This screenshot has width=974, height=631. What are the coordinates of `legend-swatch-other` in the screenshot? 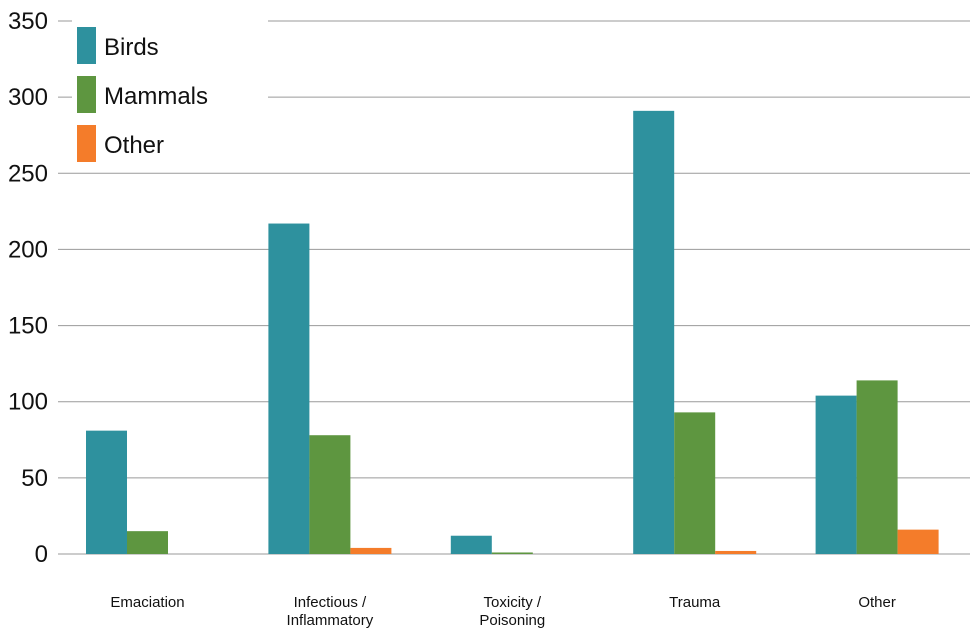 It's located at (86, 143).